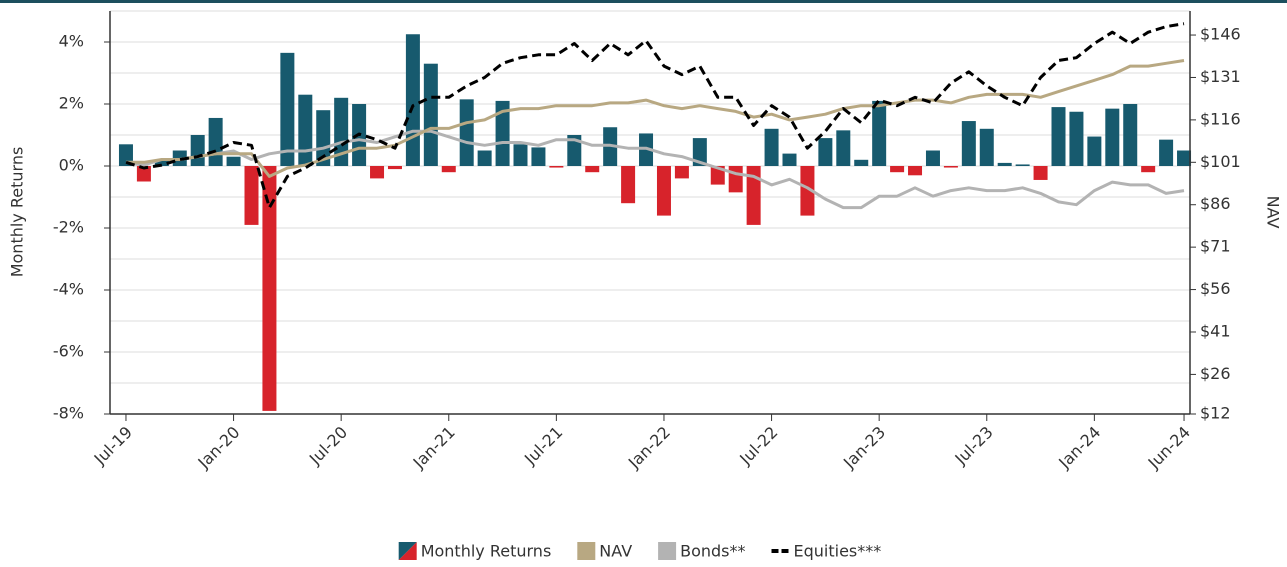 The image size is (1287, 567). I want to click on y-tick-label: -4%, so click(68, 289).